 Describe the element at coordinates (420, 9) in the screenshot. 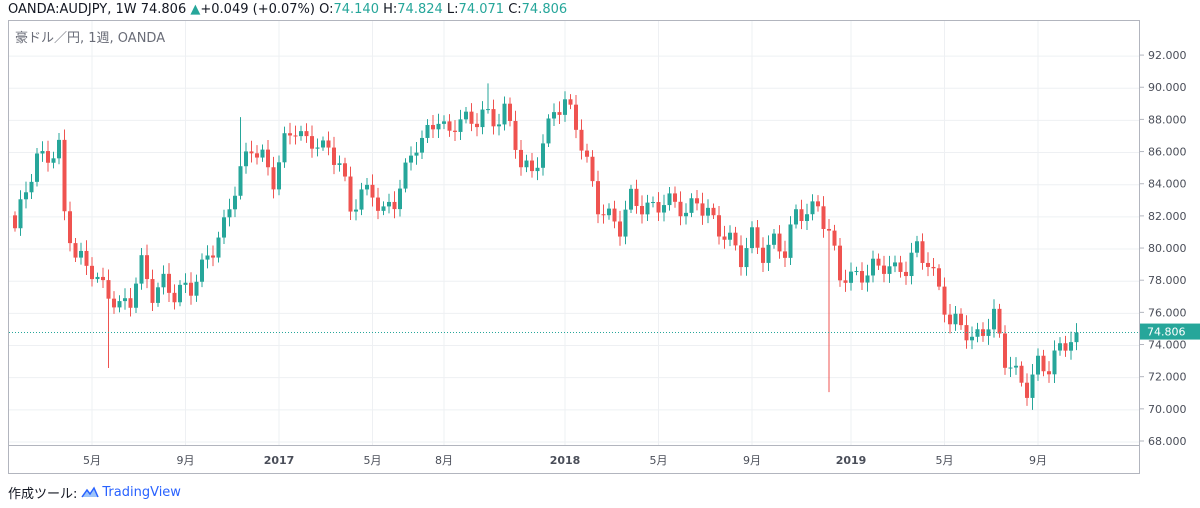

I see `high-value: 74.824` at that location.